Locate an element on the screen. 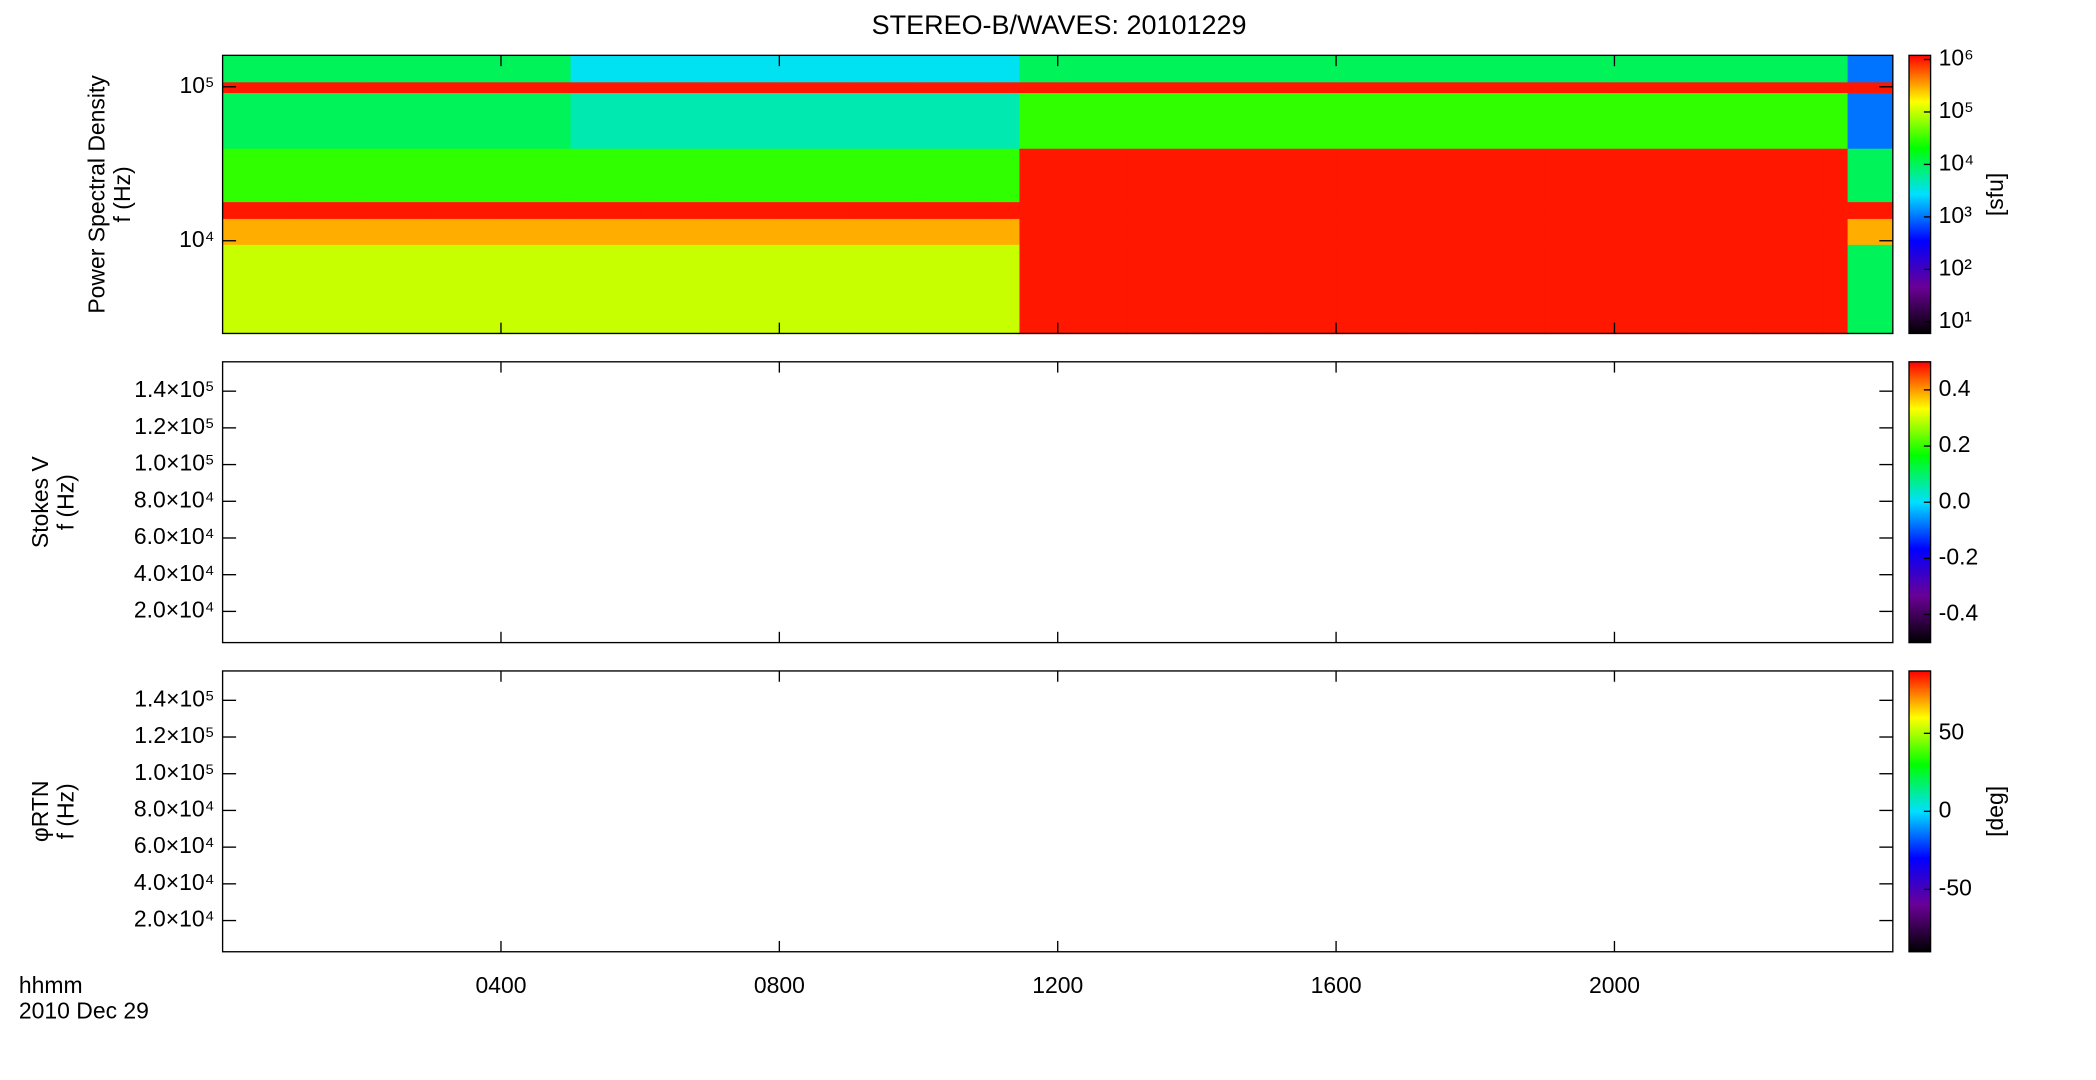 This screenshot has width=2096, height=1080. y-axis-label: φRTN is located at coordinates (40, 812).